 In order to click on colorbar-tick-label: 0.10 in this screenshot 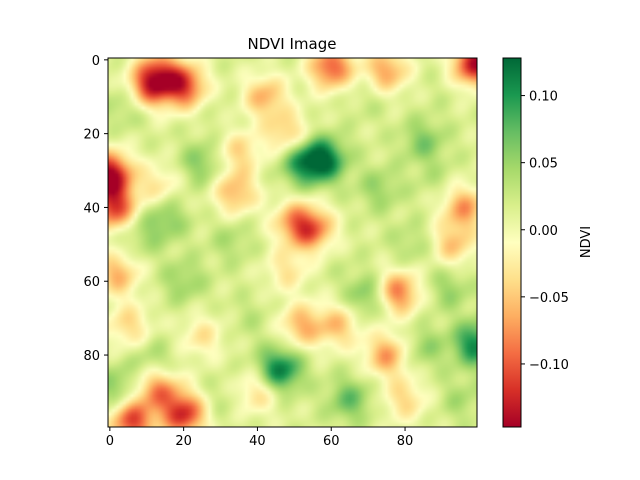, I will do `click(543, 97)`.